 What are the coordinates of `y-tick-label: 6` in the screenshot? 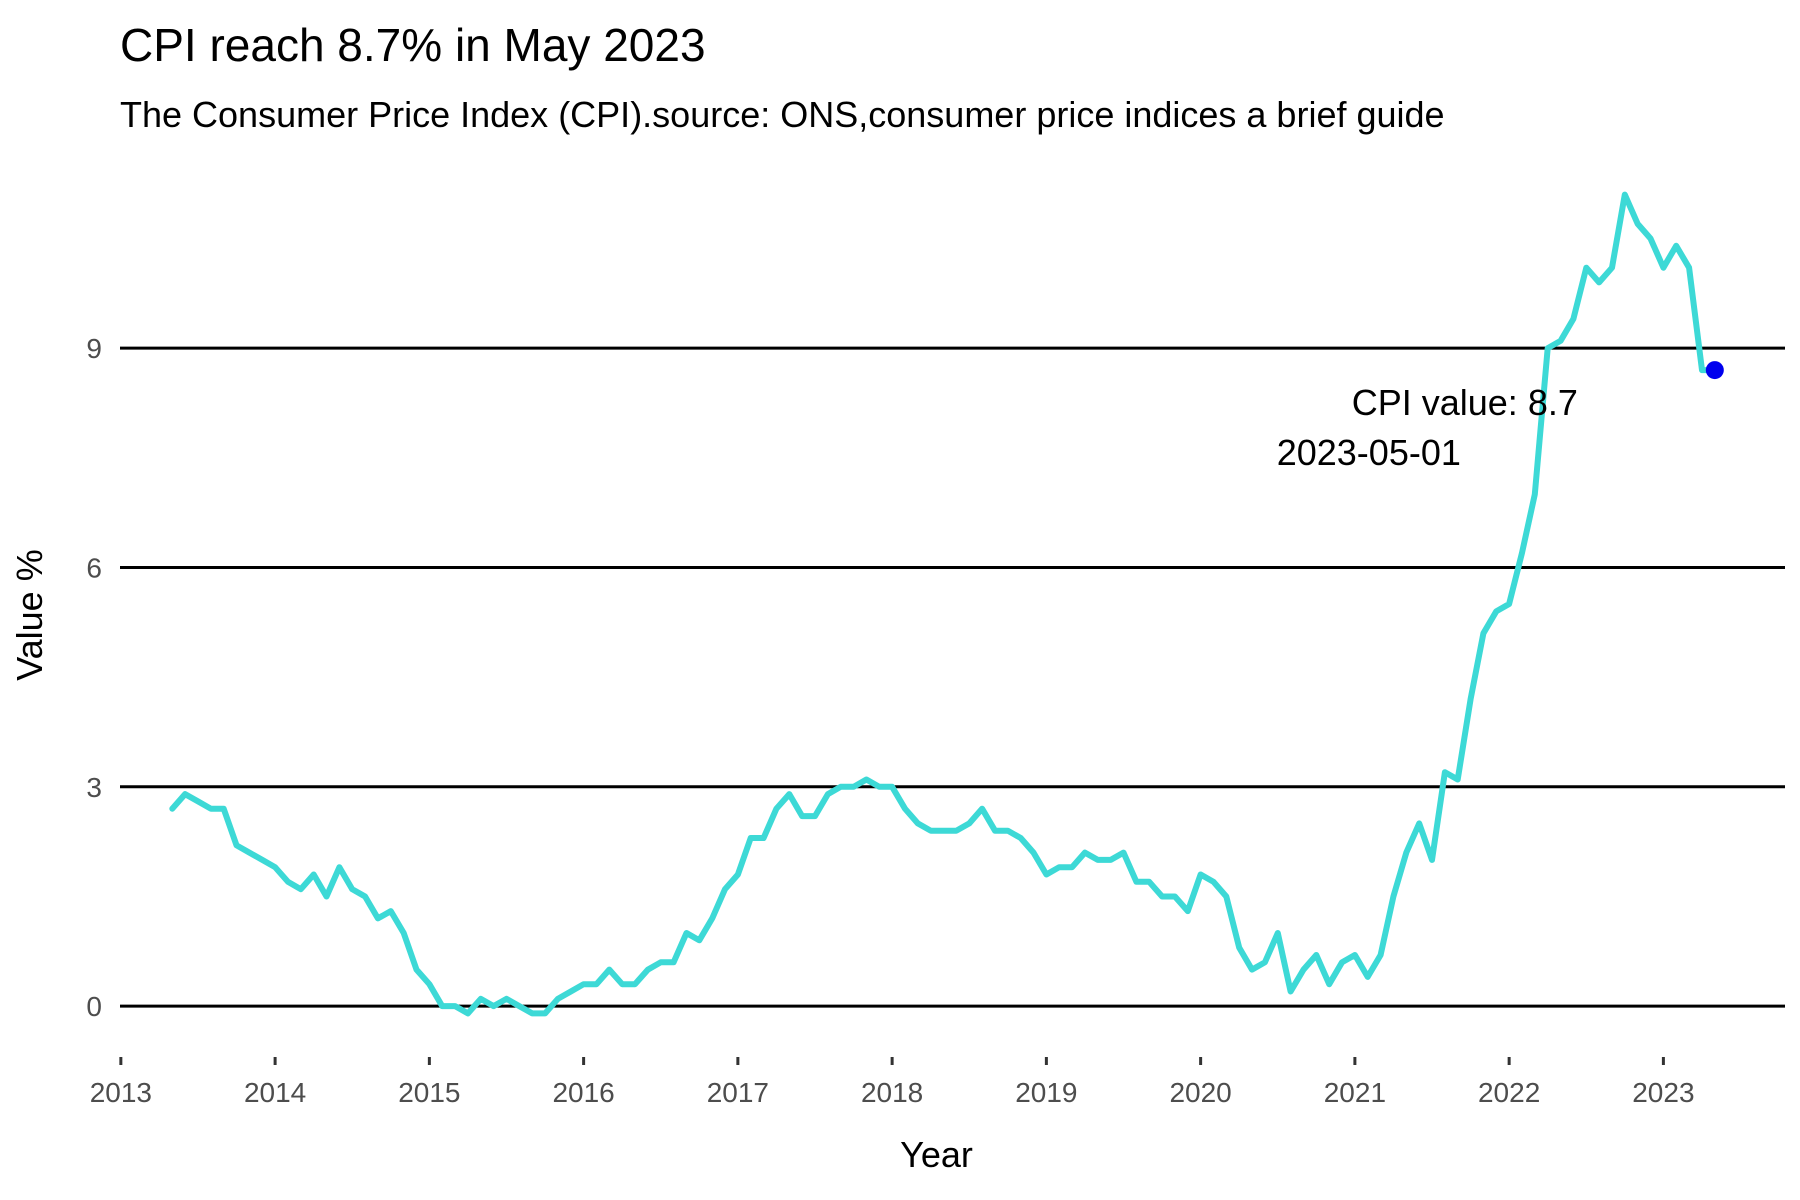 It's located at (94, 567).